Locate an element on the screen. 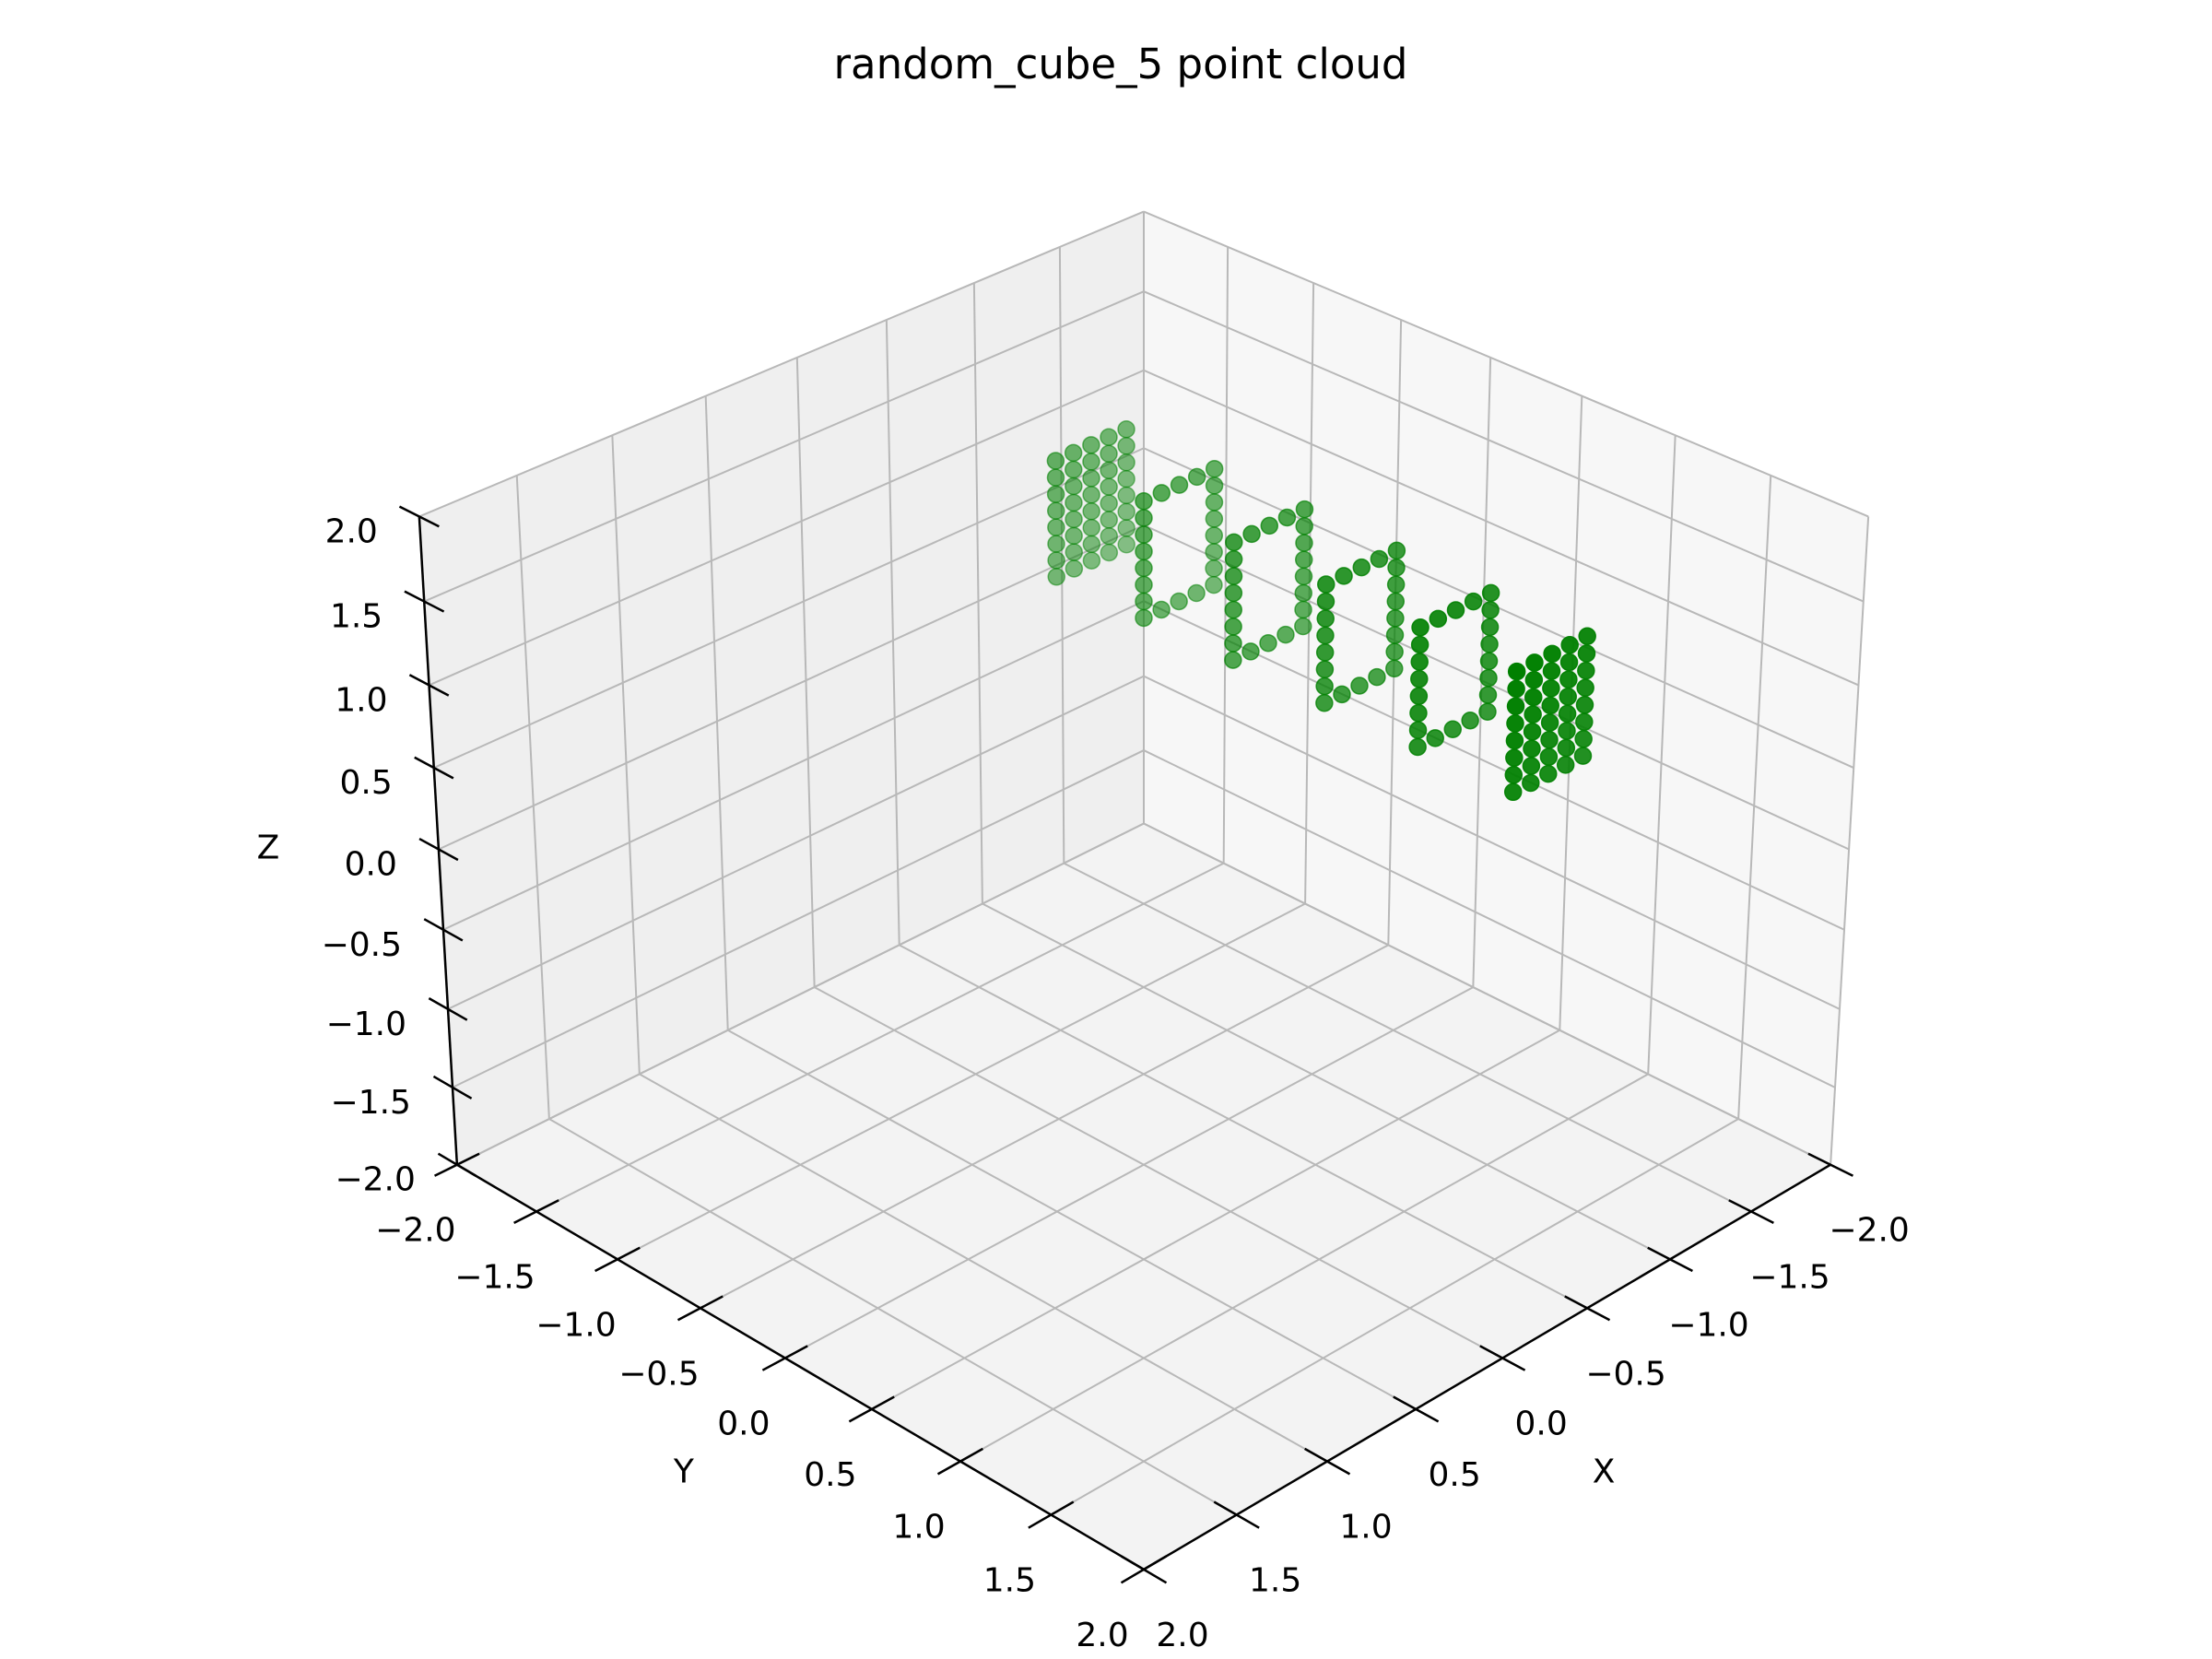 This screenshot has height=1659, width=2212. x-axis-label: X is located at coordinates (1604, 1472).